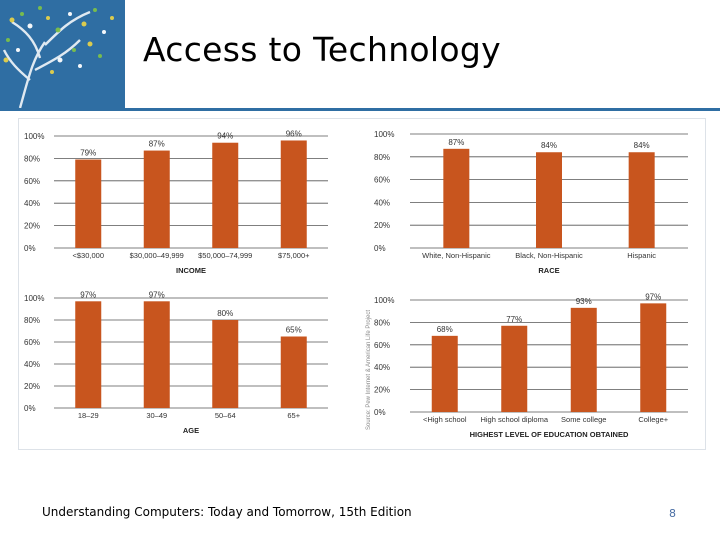 Image resolution: width=720 pixels, height=540 pixels. I want to click on category-label: 65+, so click(293, 415).